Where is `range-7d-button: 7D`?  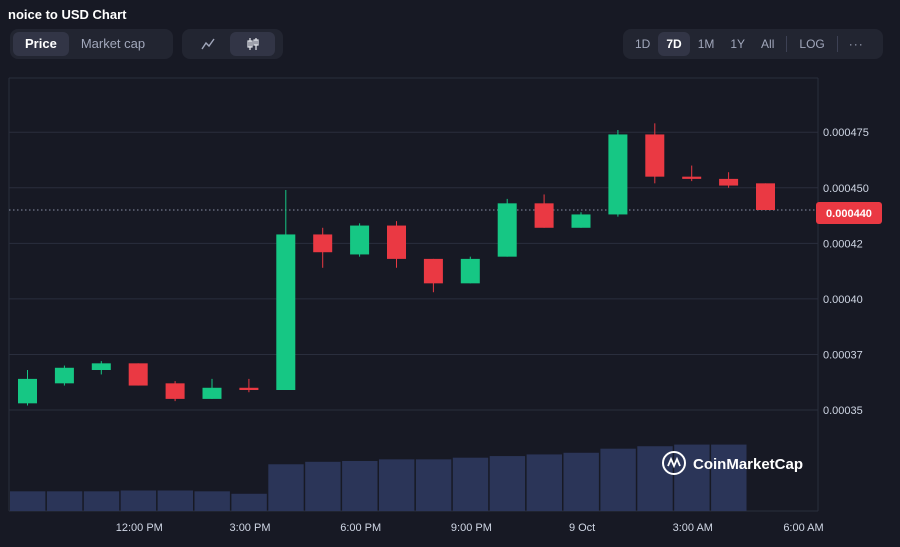 range-7d-button: 7D is located at coordinates (674, 44).